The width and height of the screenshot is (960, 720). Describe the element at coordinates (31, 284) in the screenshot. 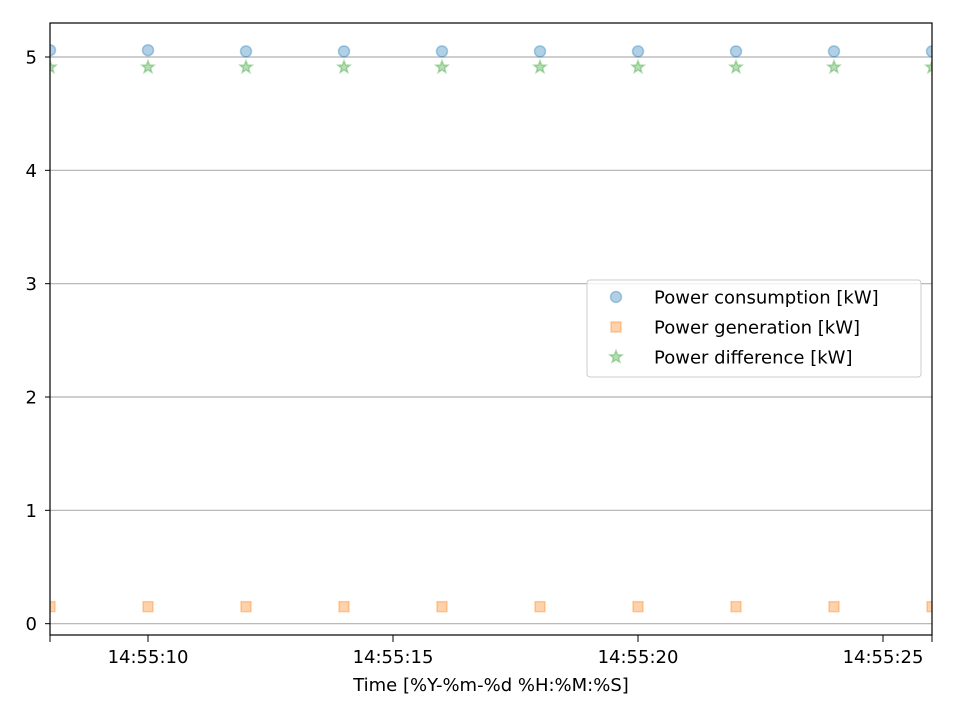

I see `y-tick-label: 3` at that location.